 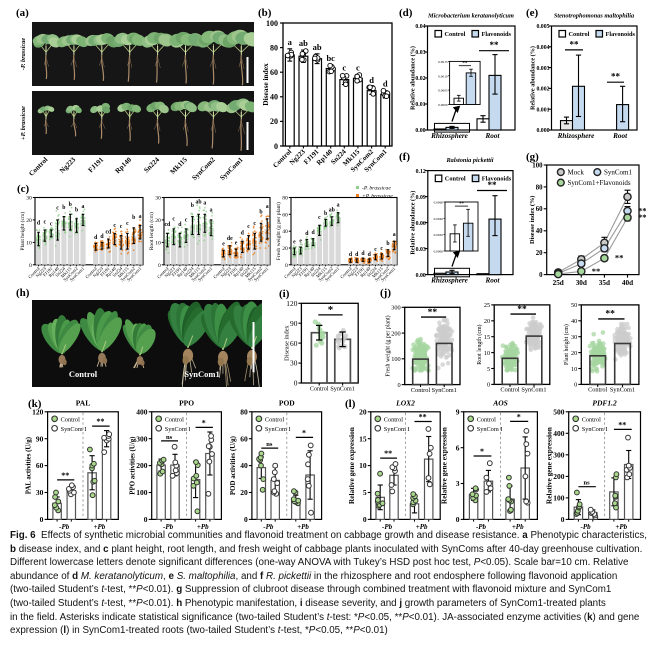 What do you see at coordinates (168, 527) in the screenshot?
I see `svg-text: -Pb` at bounding box center [168, 527].